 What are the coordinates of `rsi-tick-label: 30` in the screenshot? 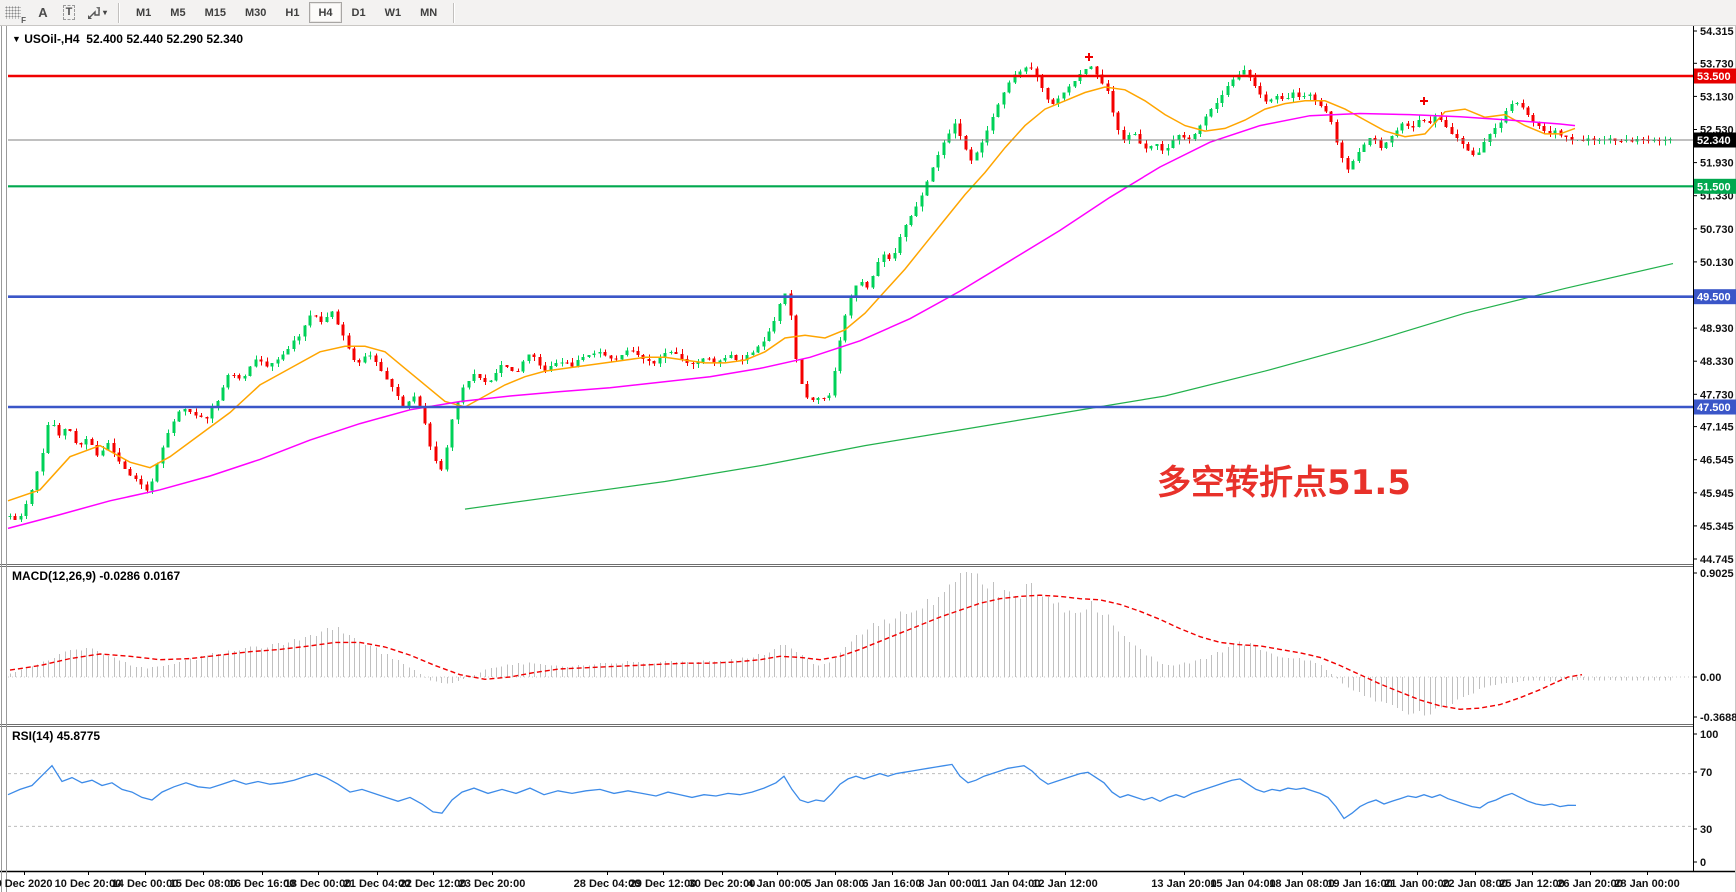 It's located at (1706, 830).